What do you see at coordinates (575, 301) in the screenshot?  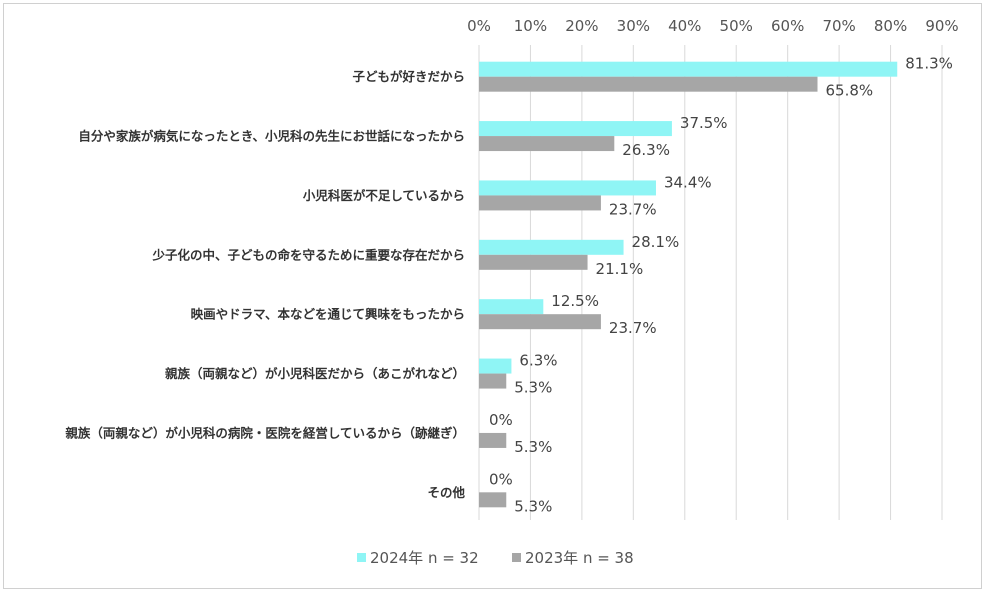 I see `data-label: 12.5%` at bounding box center [575, 301].